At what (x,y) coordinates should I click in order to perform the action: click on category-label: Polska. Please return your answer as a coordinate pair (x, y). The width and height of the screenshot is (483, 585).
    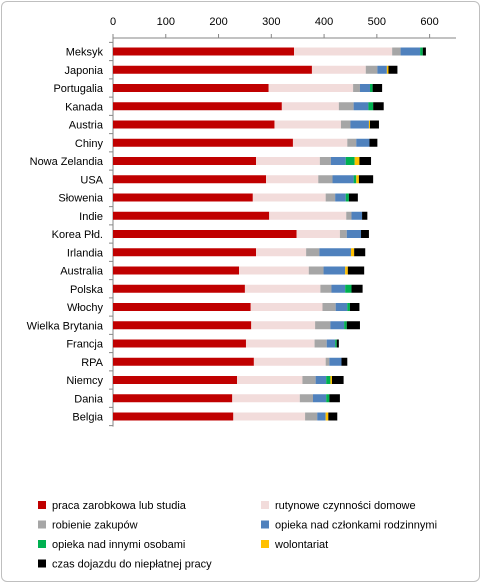
    Looking at the image, I should click on (87, 290).